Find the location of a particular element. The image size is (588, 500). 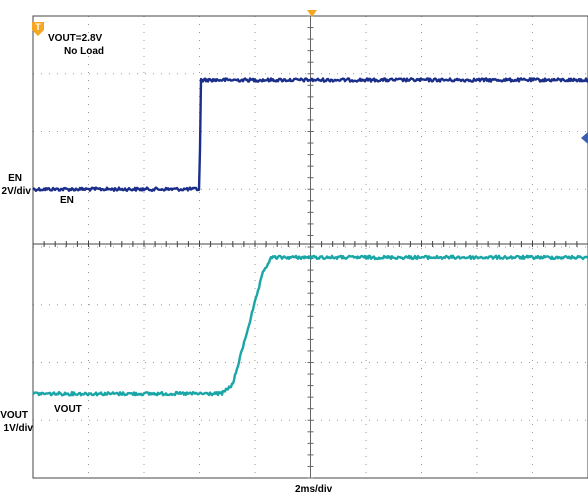

vout-trace-label: VOUT is located at coordinates (68, 409).